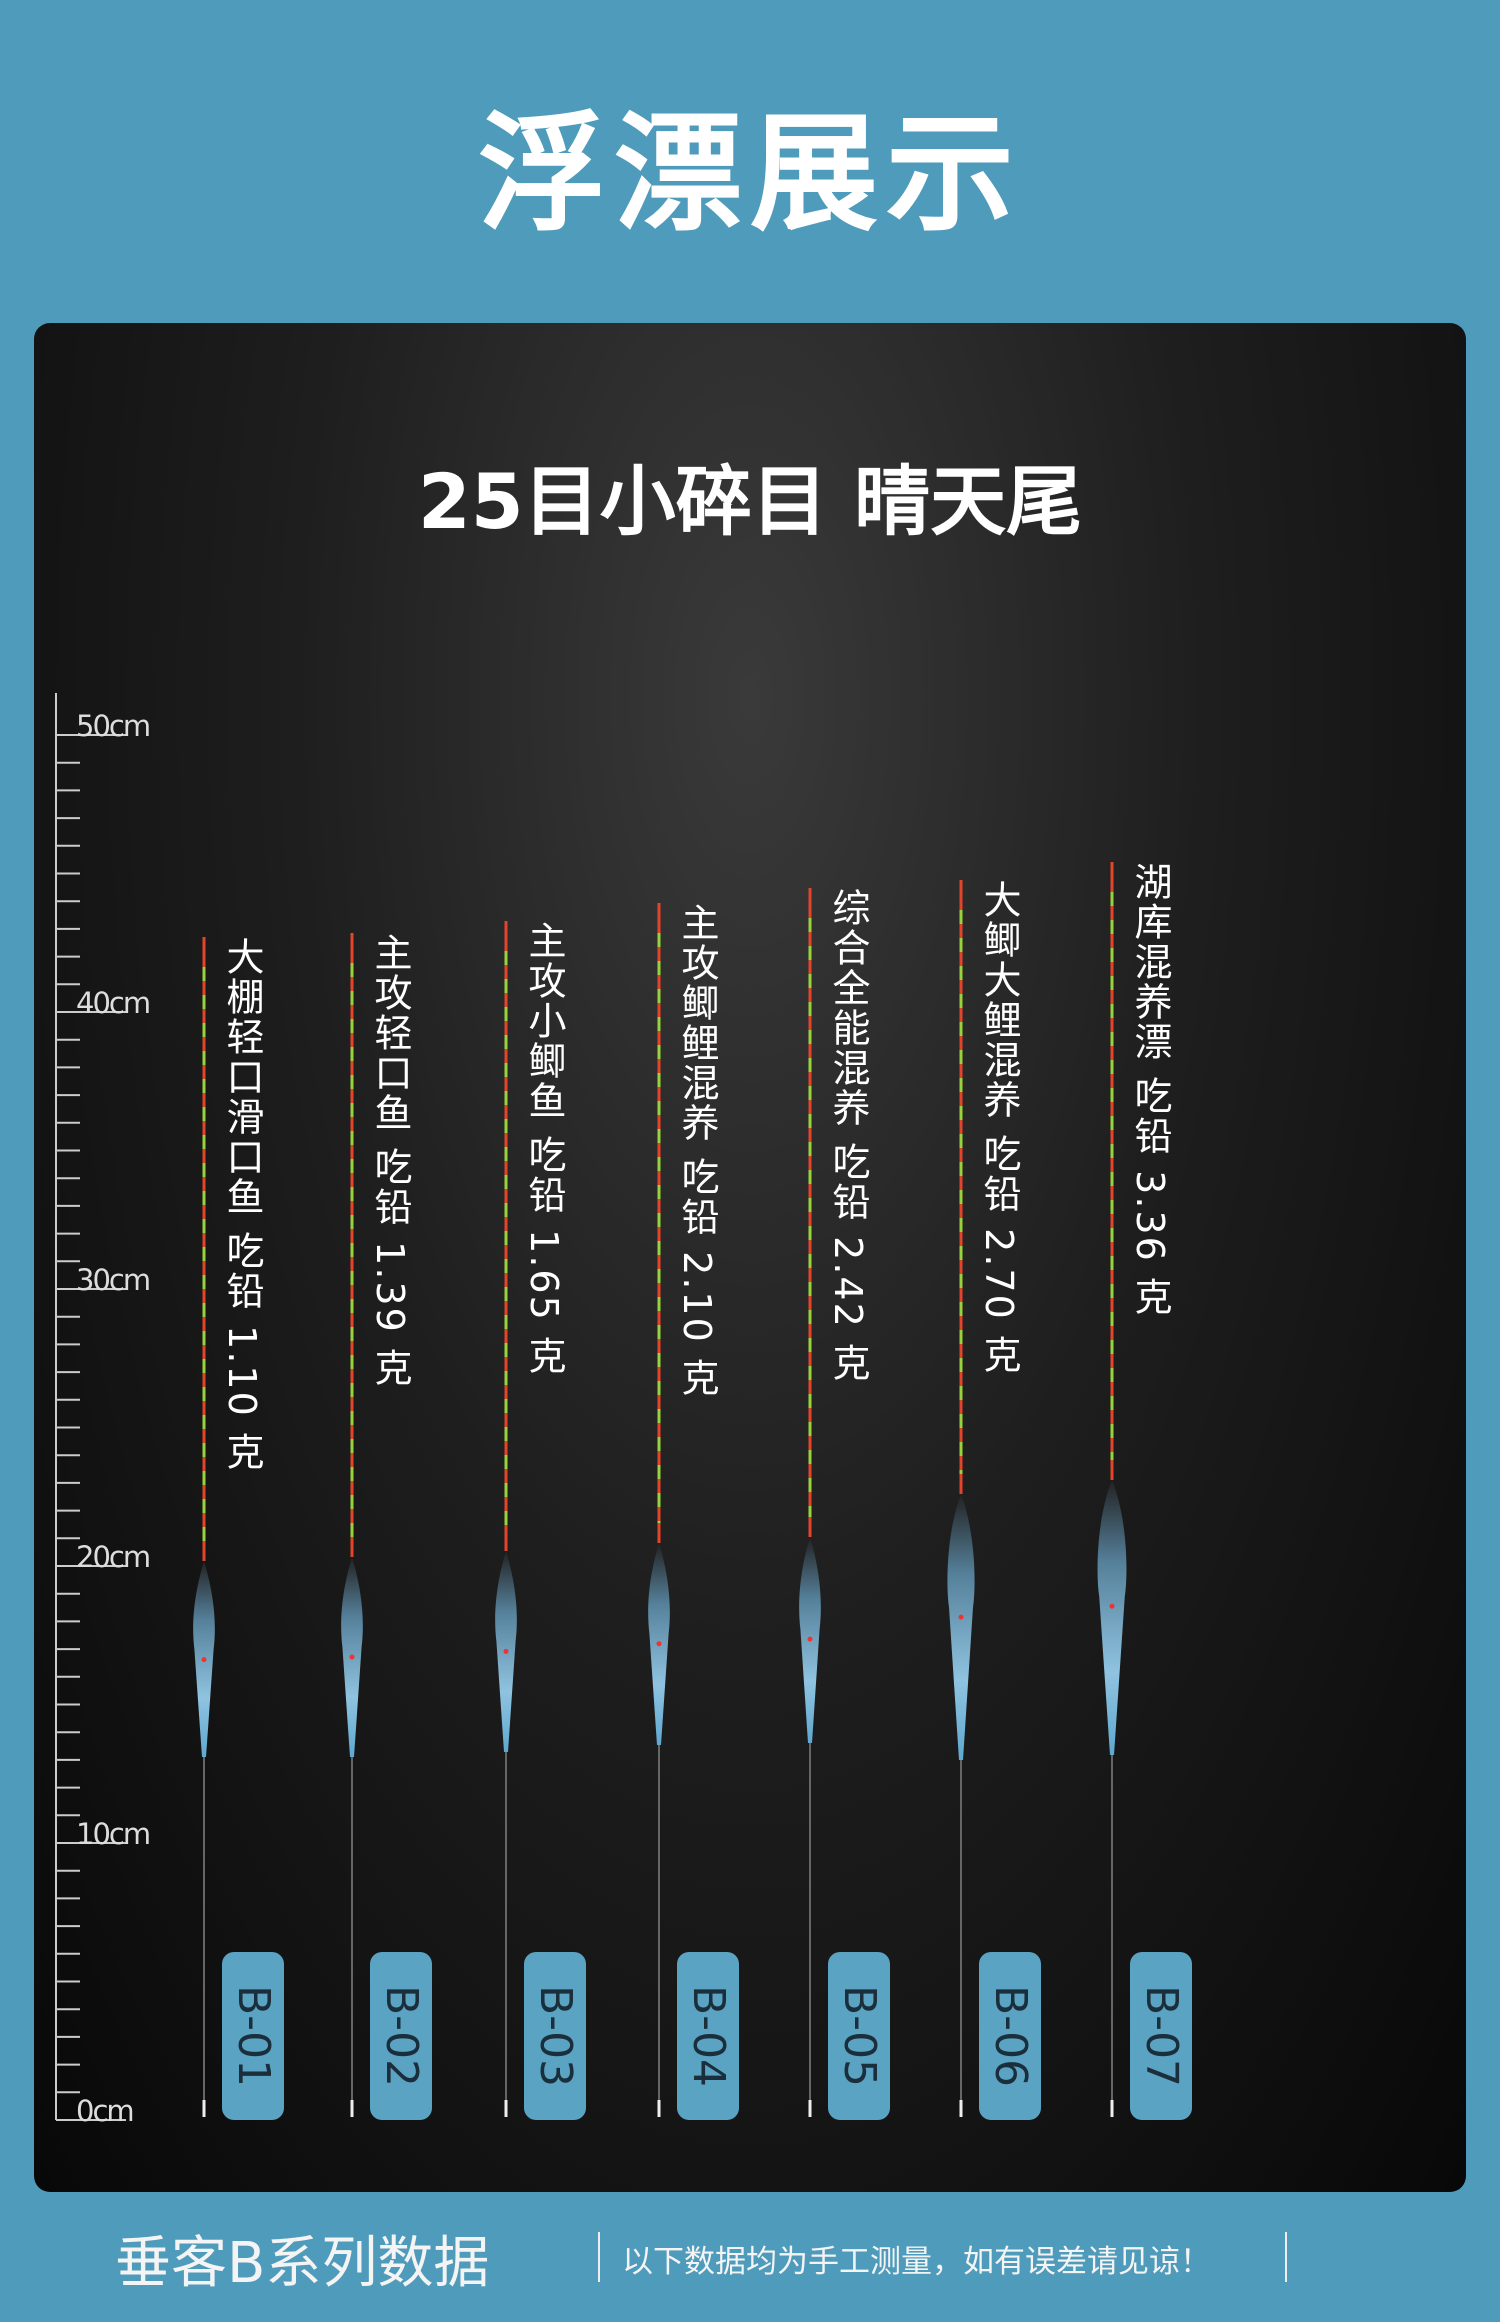 The height and width of the screenshot is (2322, 1500). What do you see at coordinates (1150, 1089) in the screenshot?
I see `float-label: 湖库混养漂 吃铅 3.36 克` at bounding box center [1150, 1089].